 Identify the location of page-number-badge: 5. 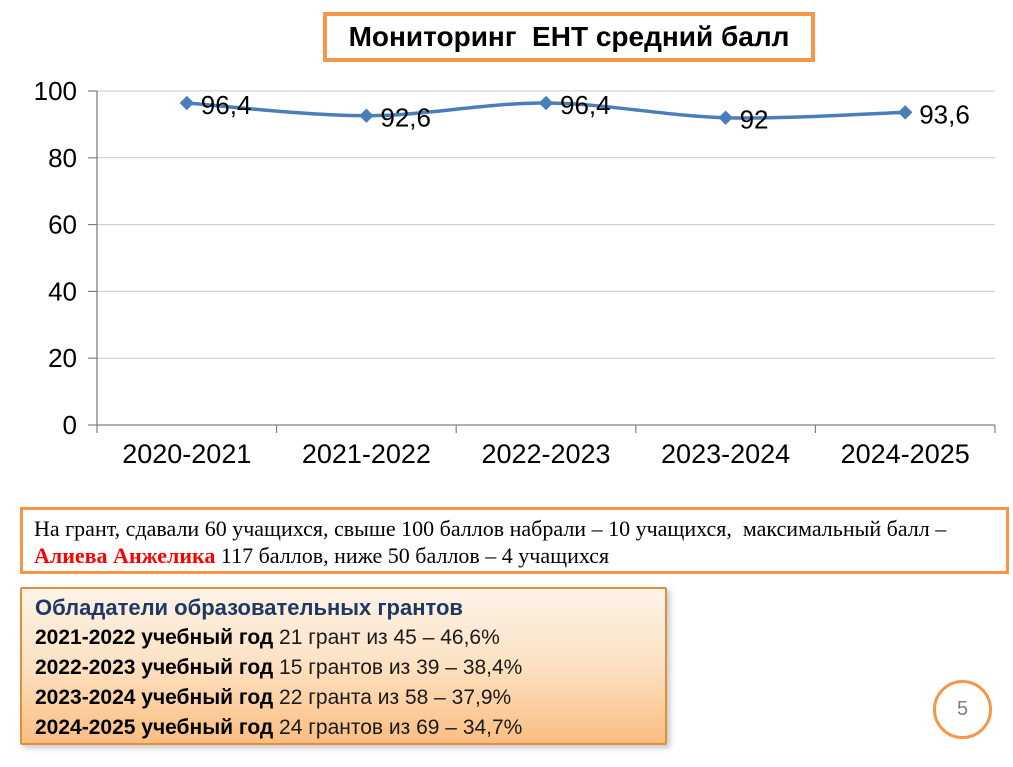
(962, 709).